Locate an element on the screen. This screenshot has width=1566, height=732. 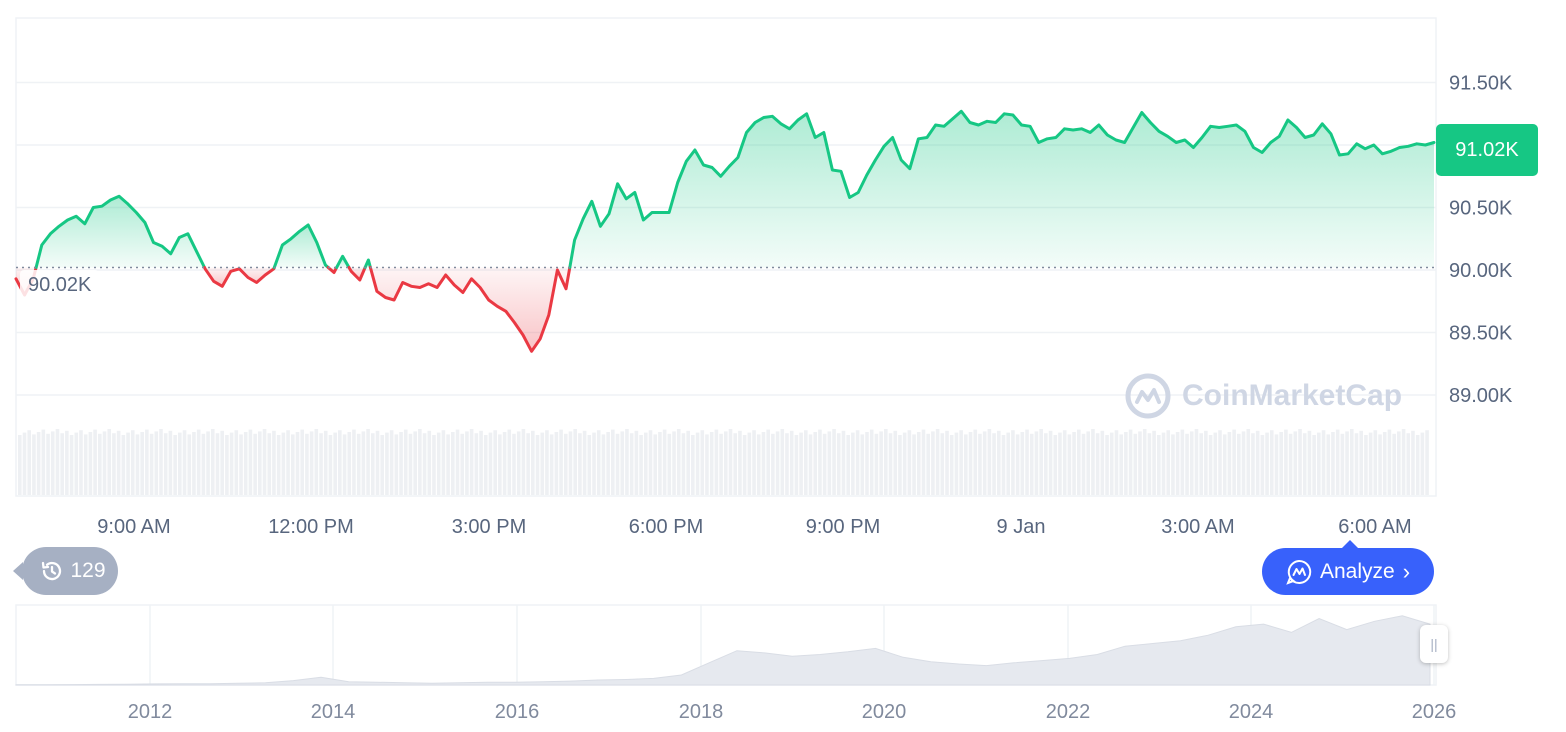
x-tick-label: 9:00 PM is located at coordinates (843, 527).